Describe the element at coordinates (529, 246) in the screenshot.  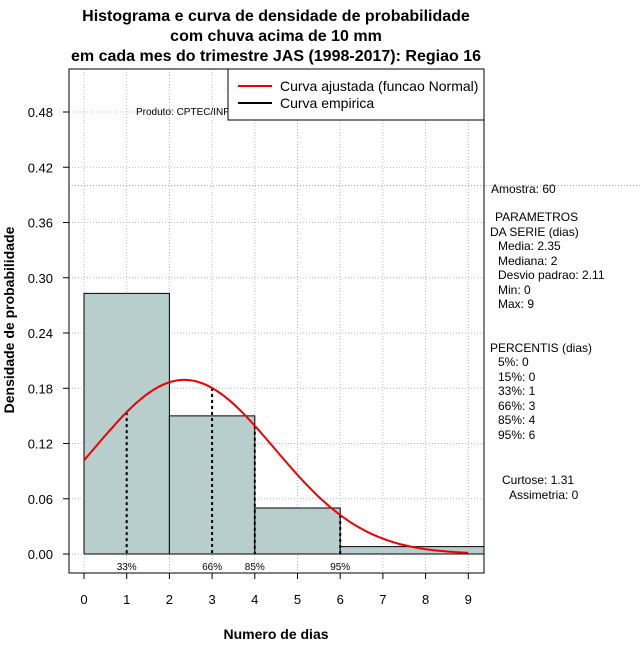
I see `stat-media: Media: 2.35` at that location.